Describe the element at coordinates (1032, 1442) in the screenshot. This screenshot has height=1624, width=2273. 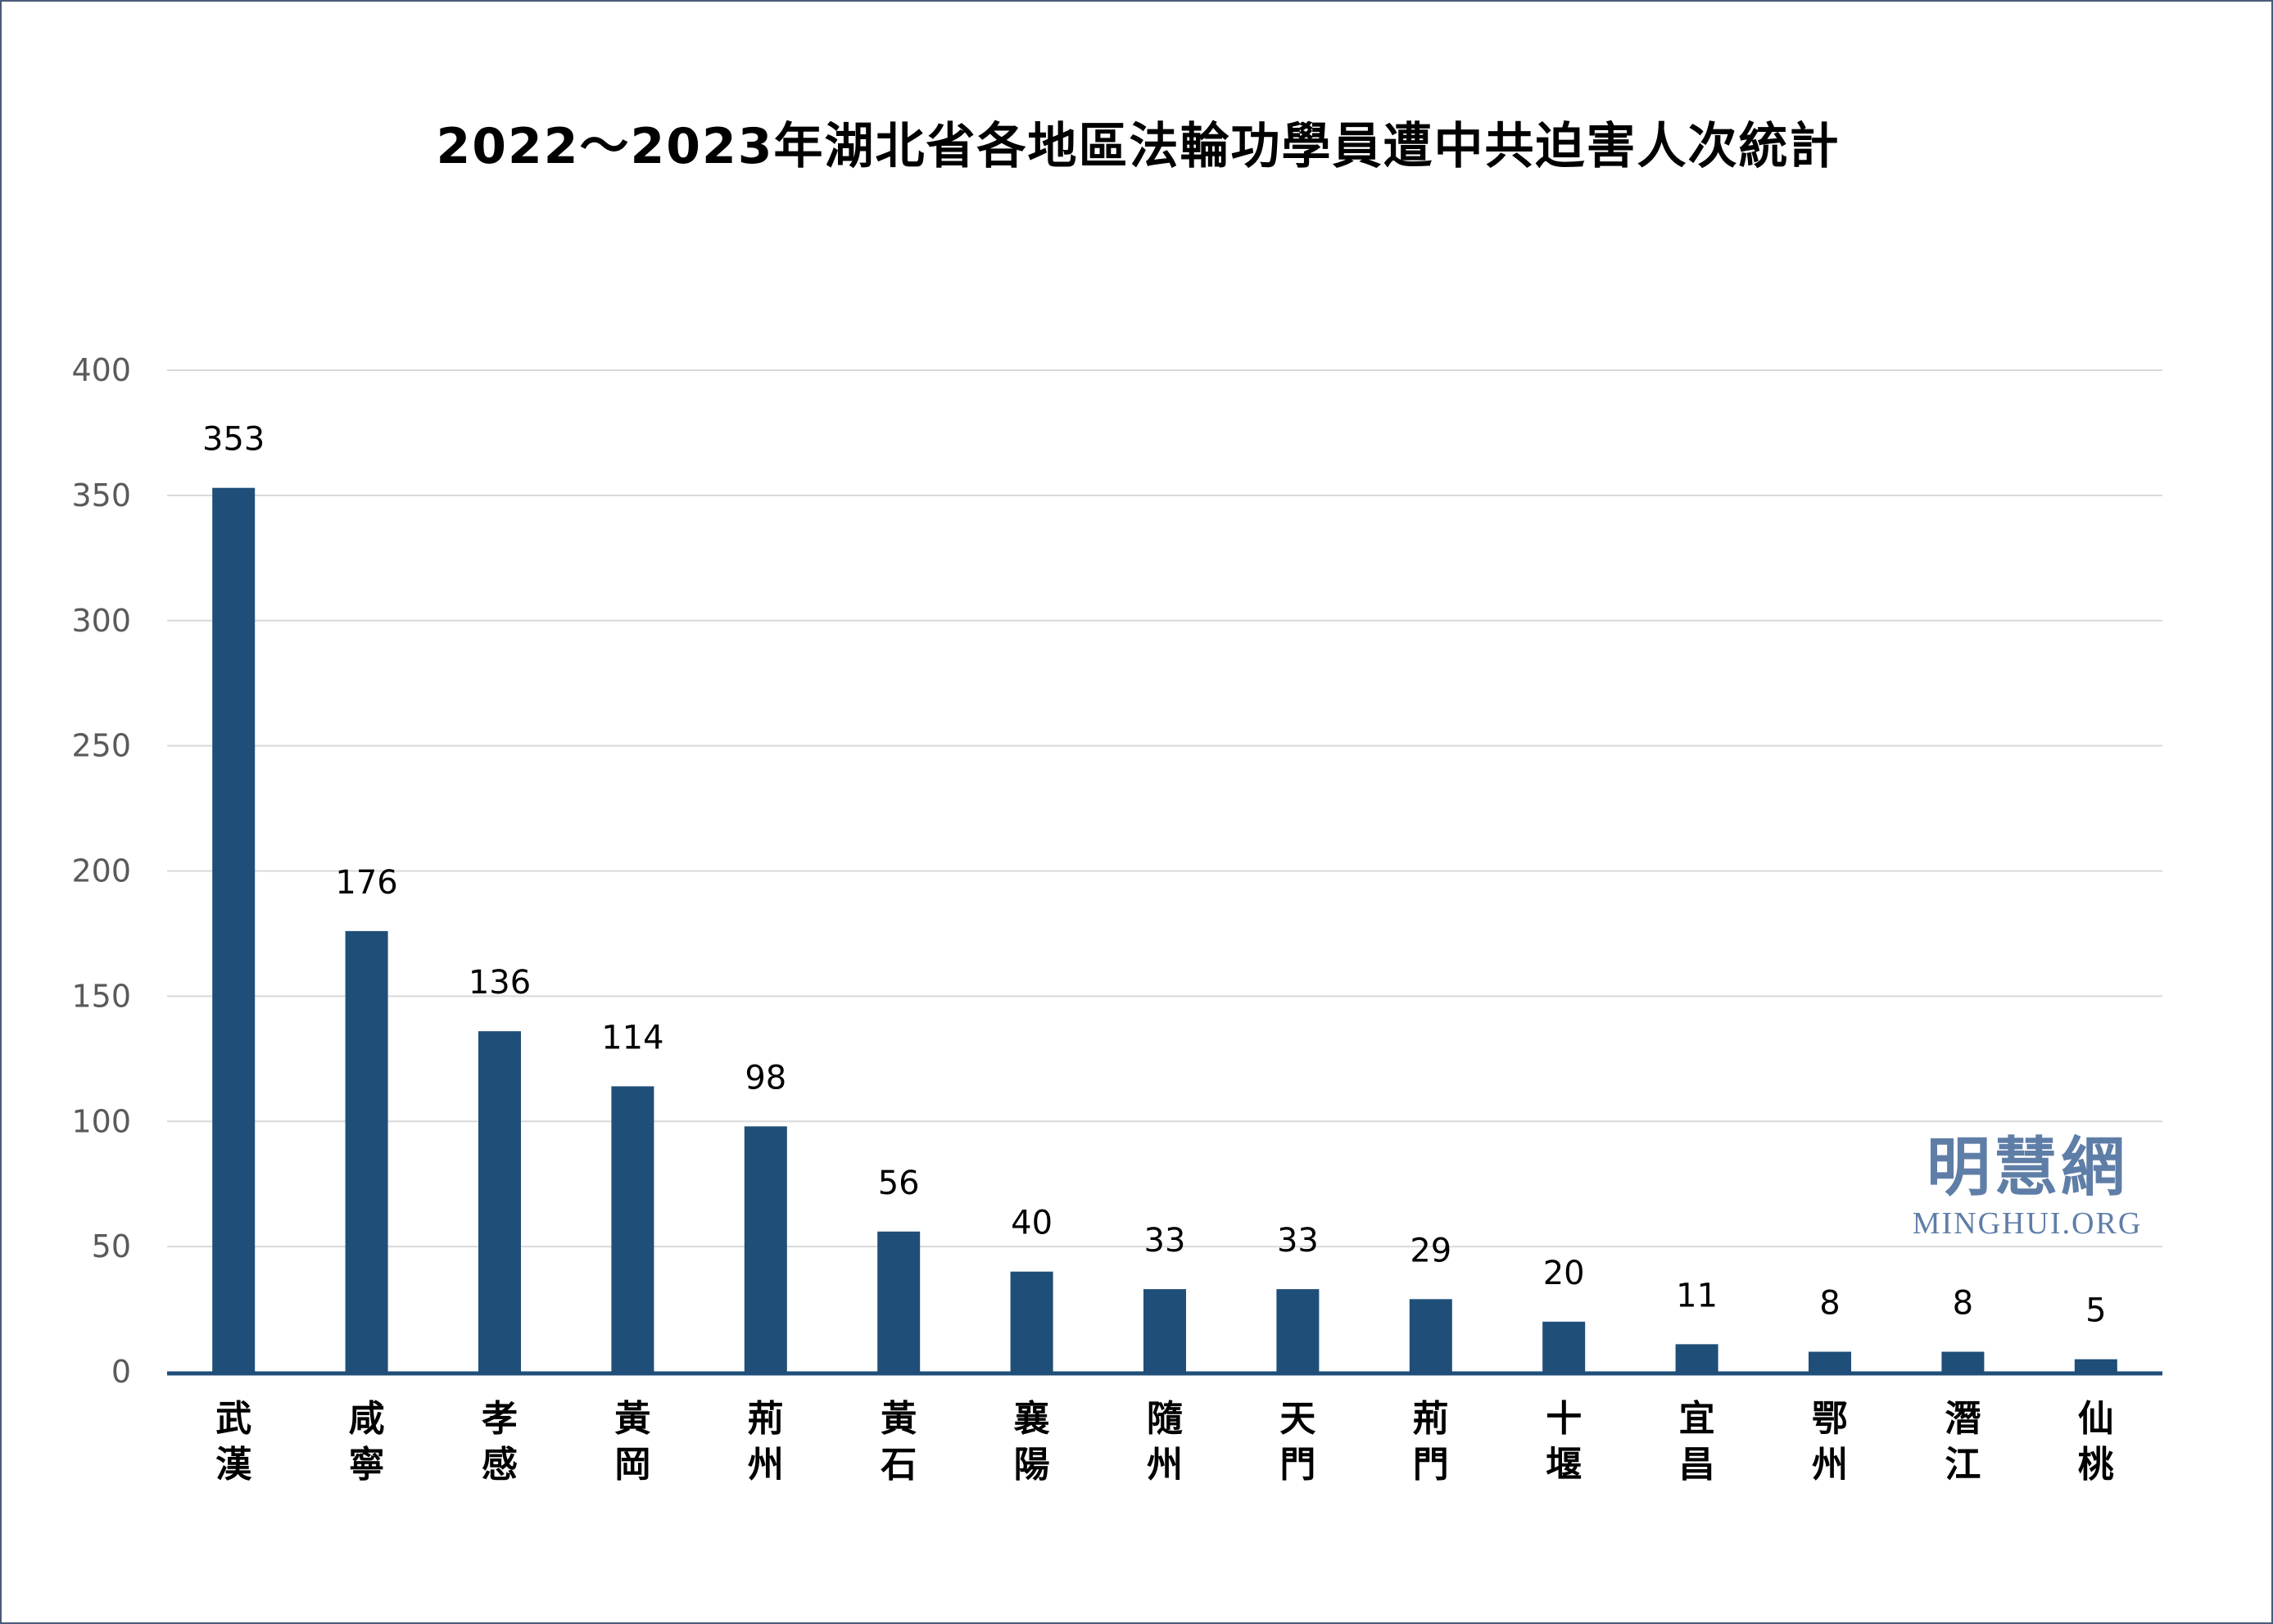
I see `x-tick-label: 襄陽` at that location.